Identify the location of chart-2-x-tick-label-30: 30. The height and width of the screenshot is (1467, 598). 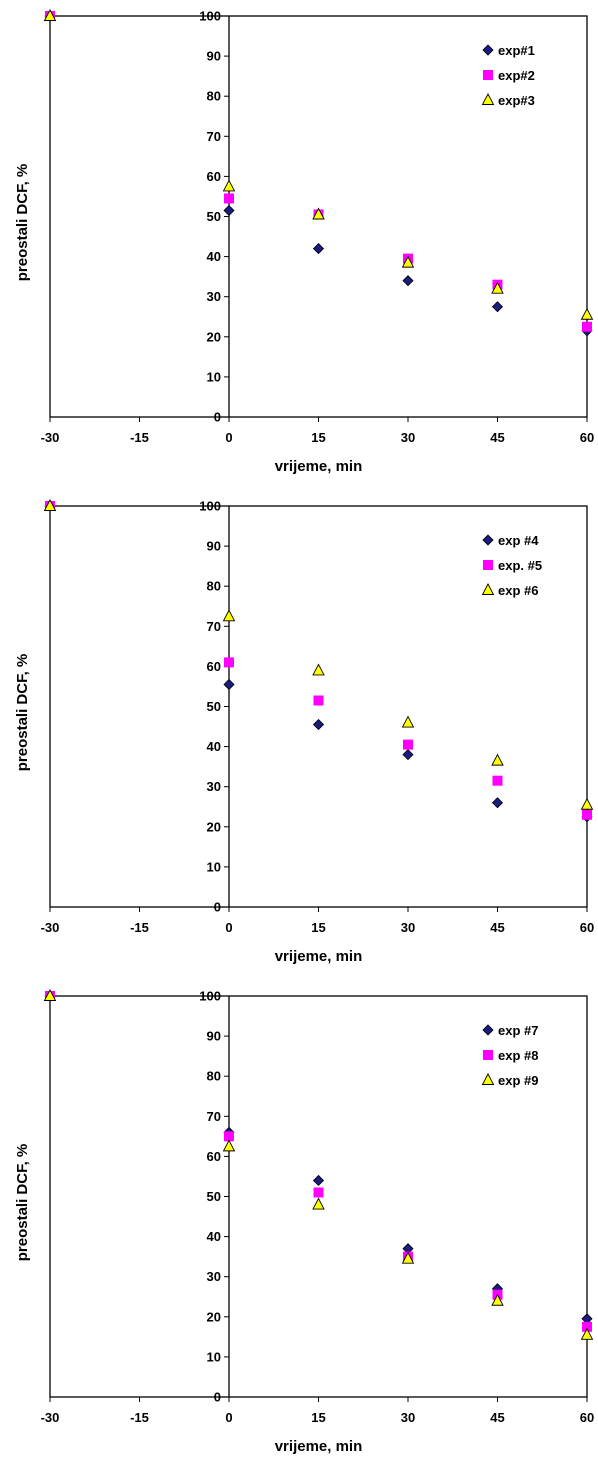
(408, 927).